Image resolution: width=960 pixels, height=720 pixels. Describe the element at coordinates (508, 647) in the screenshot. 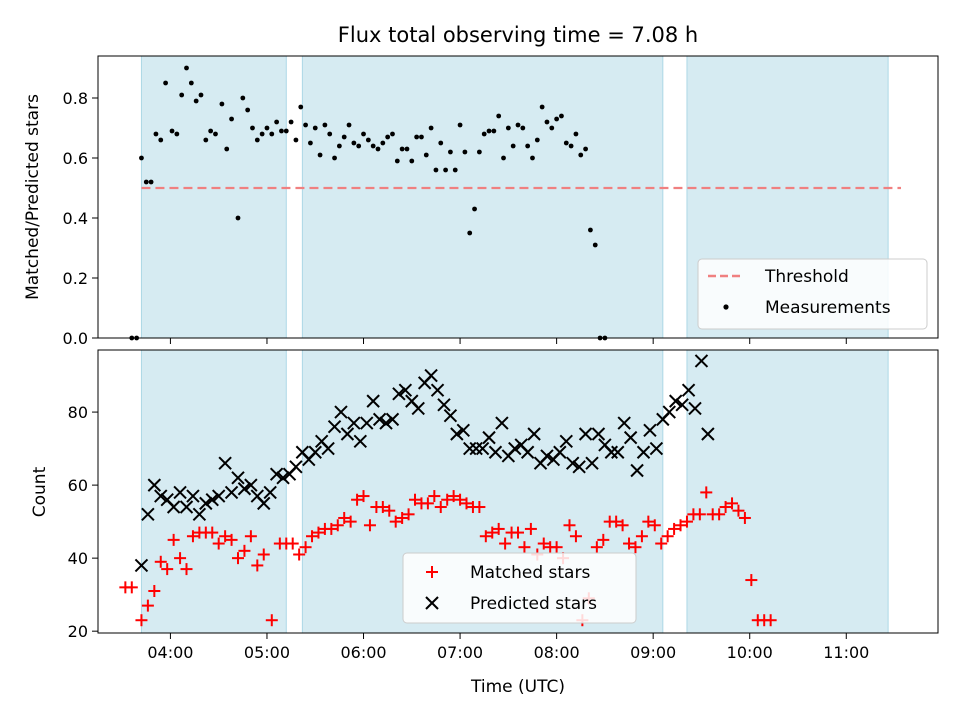

I see `bottom-x-ticks: 04:00 05:00 06:00 07:00 08:00 09:00 10:00 11:00` at that location.